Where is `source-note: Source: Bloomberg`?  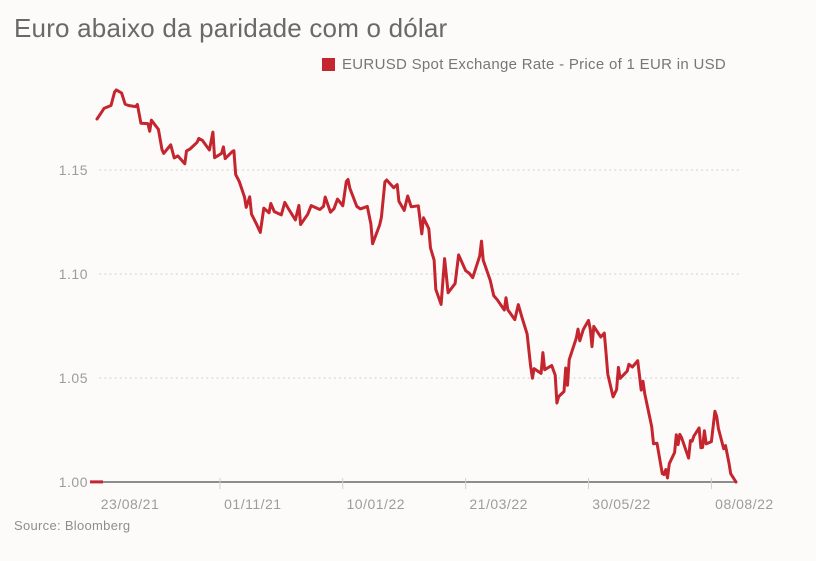 source-note: Source: Bloomberg is located at coordinates (72, 525).